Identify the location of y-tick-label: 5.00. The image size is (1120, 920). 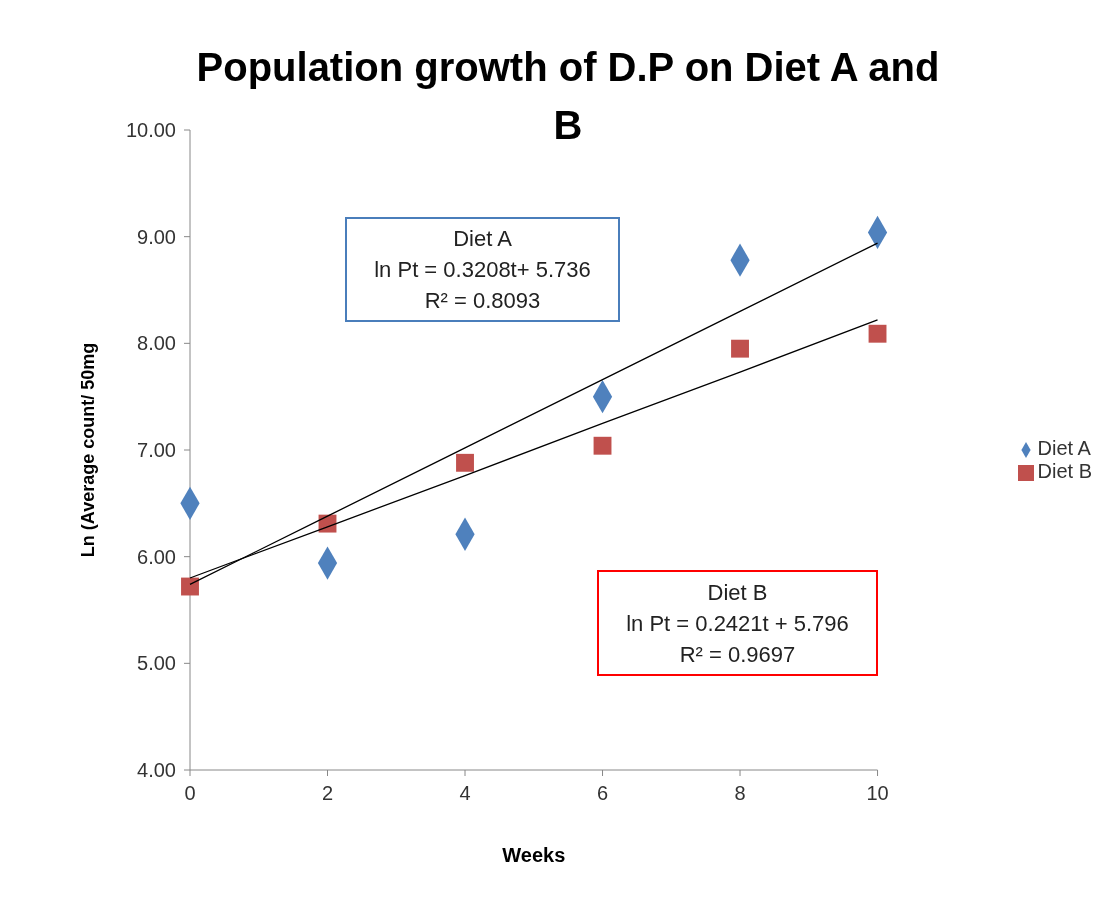
(156, 663).